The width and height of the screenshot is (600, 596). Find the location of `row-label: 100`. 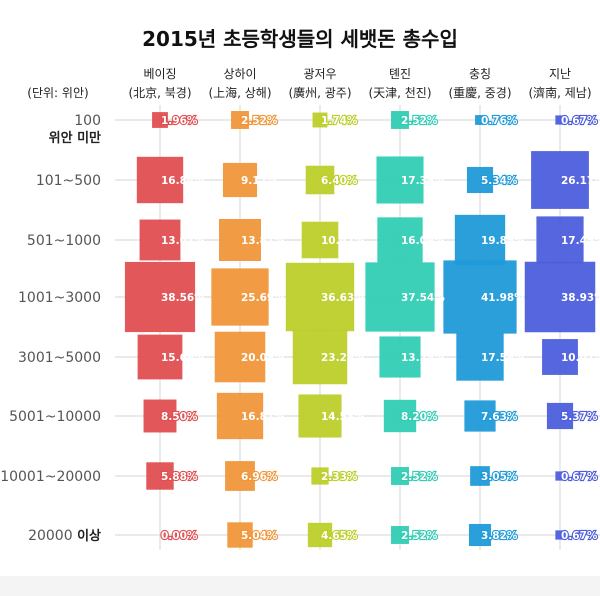

row-label: 100 is located at coordinates (87, 121).